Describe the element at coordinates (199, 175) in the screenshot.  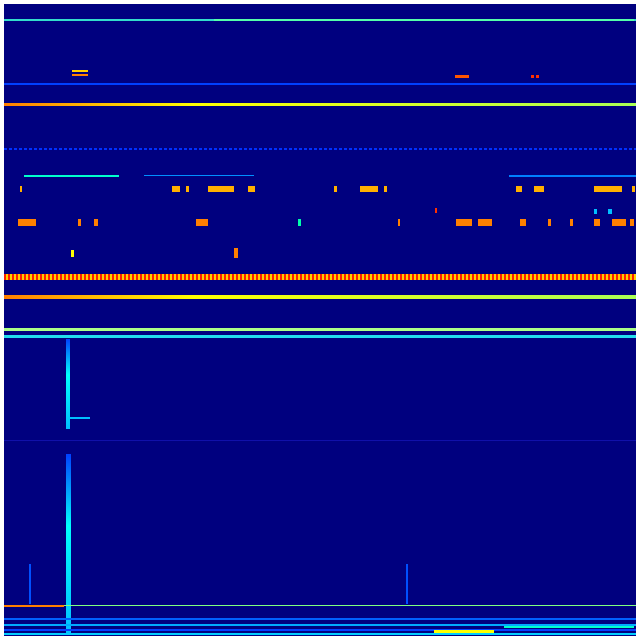
I see `band-cyan-177b` at that location.